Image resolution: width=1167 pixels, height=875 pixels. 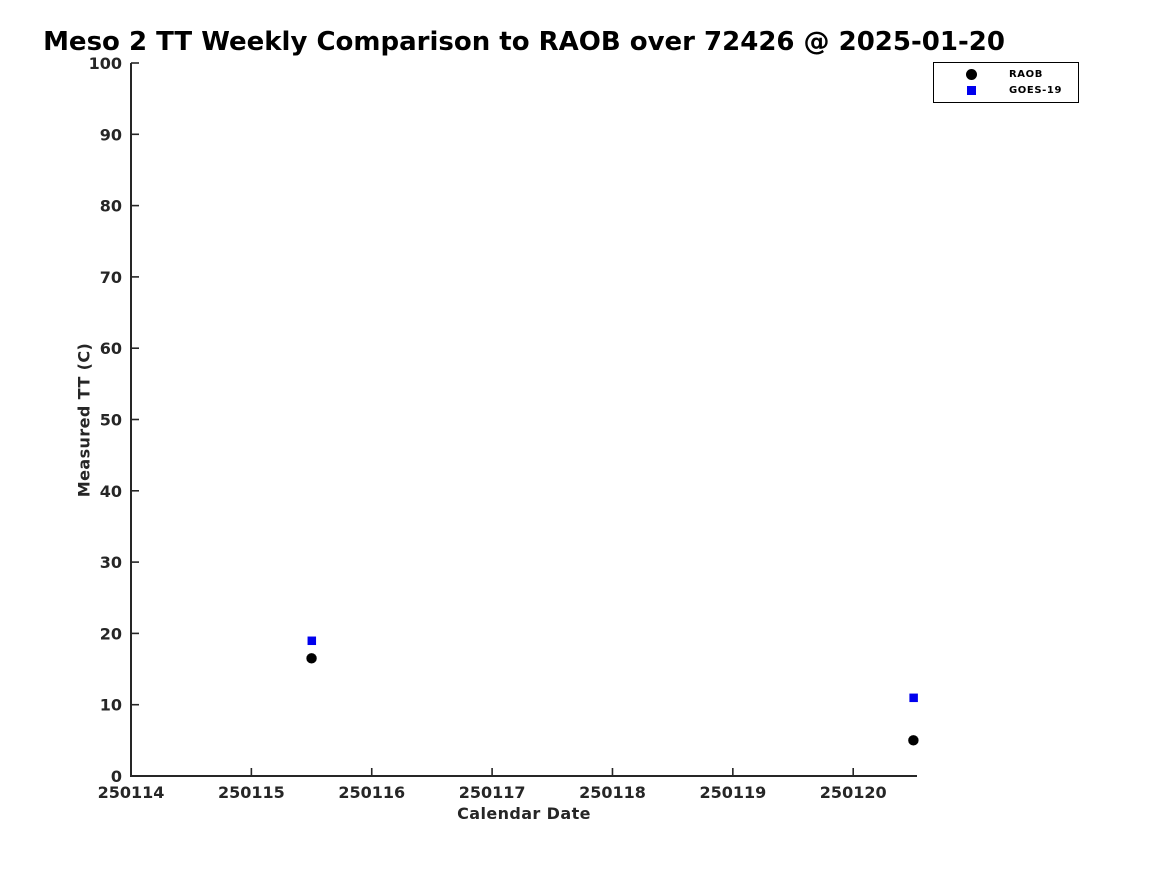 I want to click on goes19-marker-icon, so click(x=971, y=90).